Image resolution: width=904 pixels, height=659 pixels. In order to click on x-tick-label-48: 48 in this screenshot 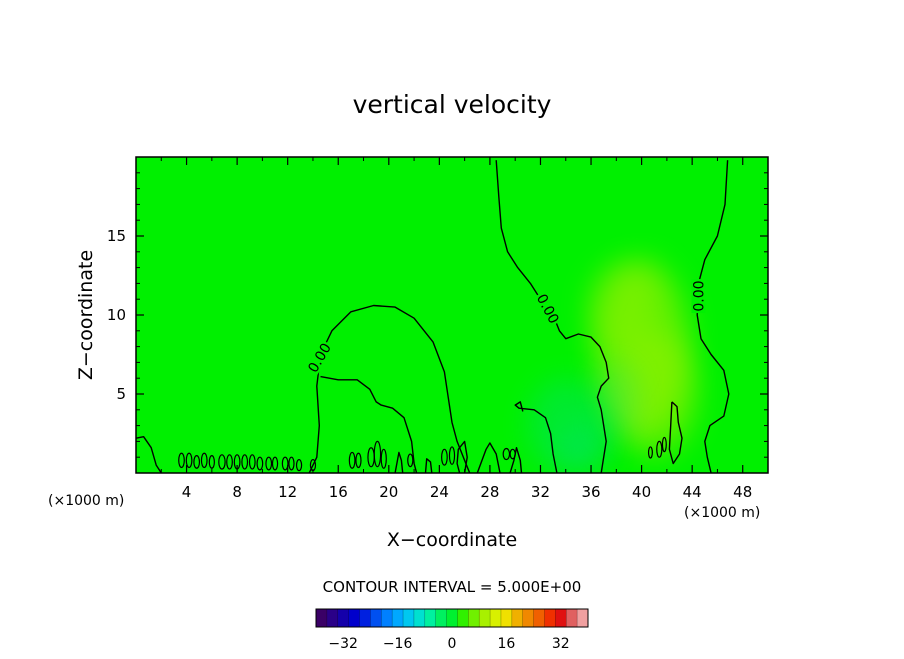, I will do `click(742, 492)`.